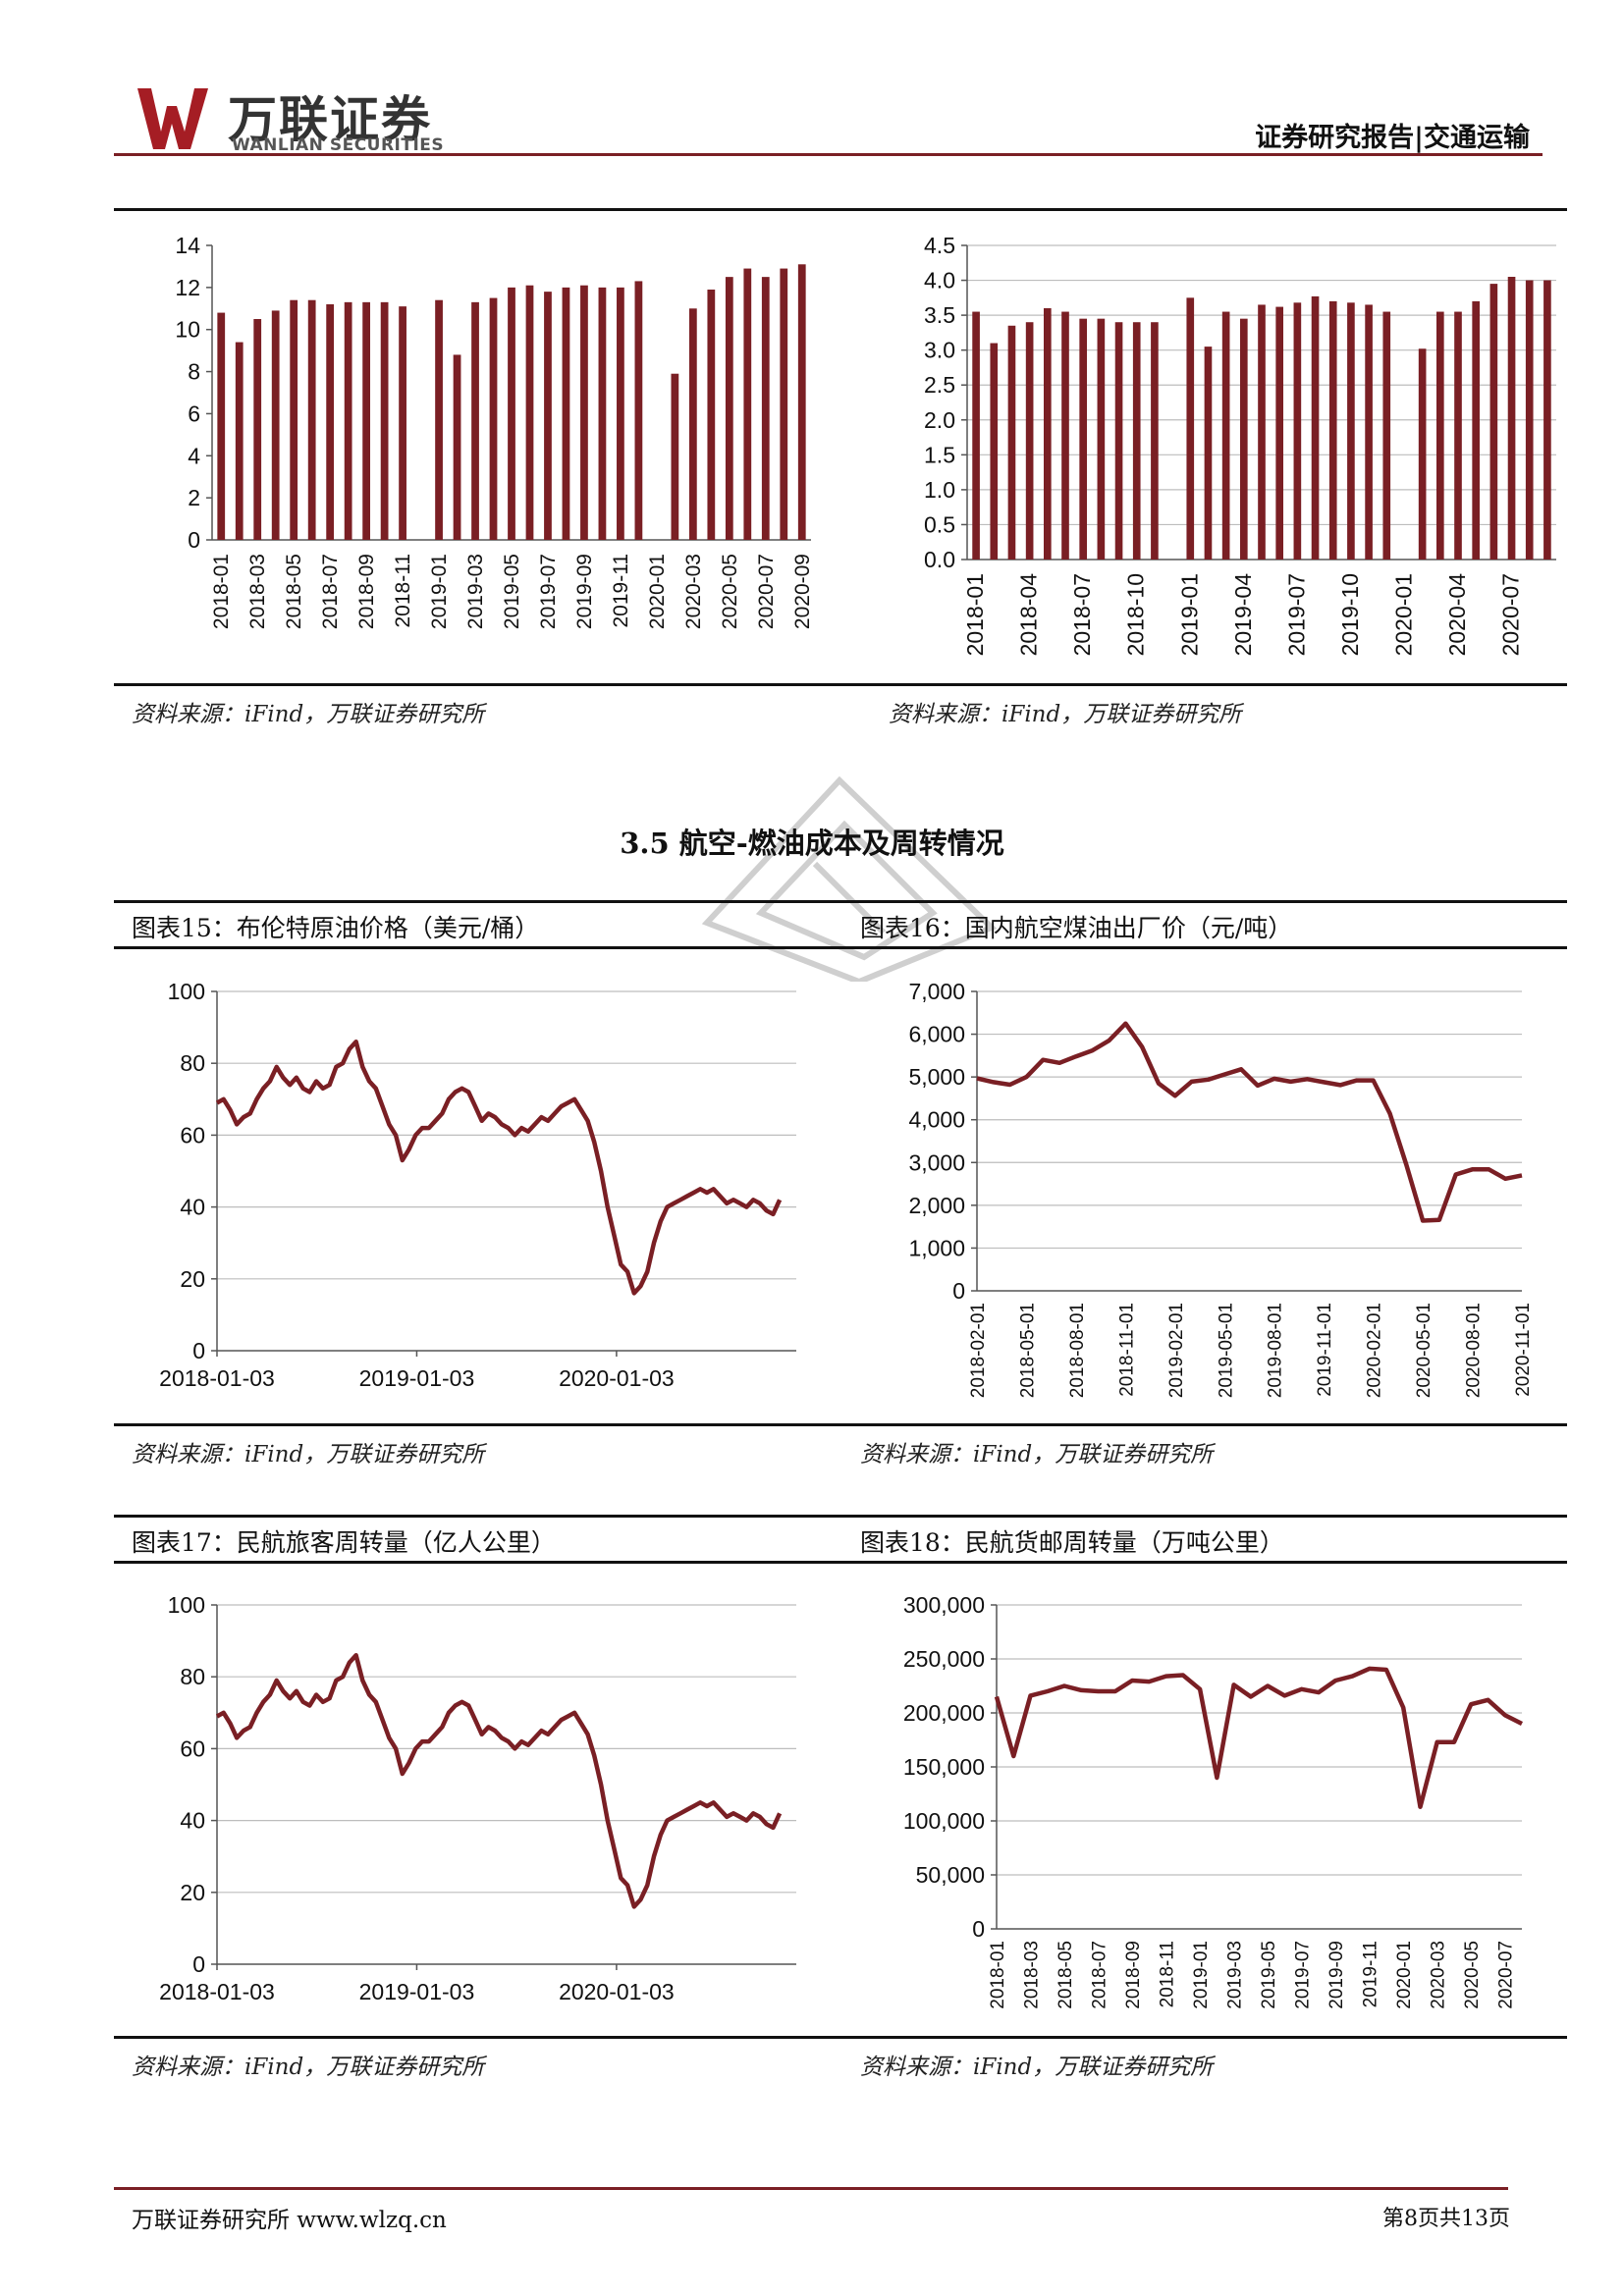  I want to click on x-tick-label: 2019-10, so click(1350, 614).